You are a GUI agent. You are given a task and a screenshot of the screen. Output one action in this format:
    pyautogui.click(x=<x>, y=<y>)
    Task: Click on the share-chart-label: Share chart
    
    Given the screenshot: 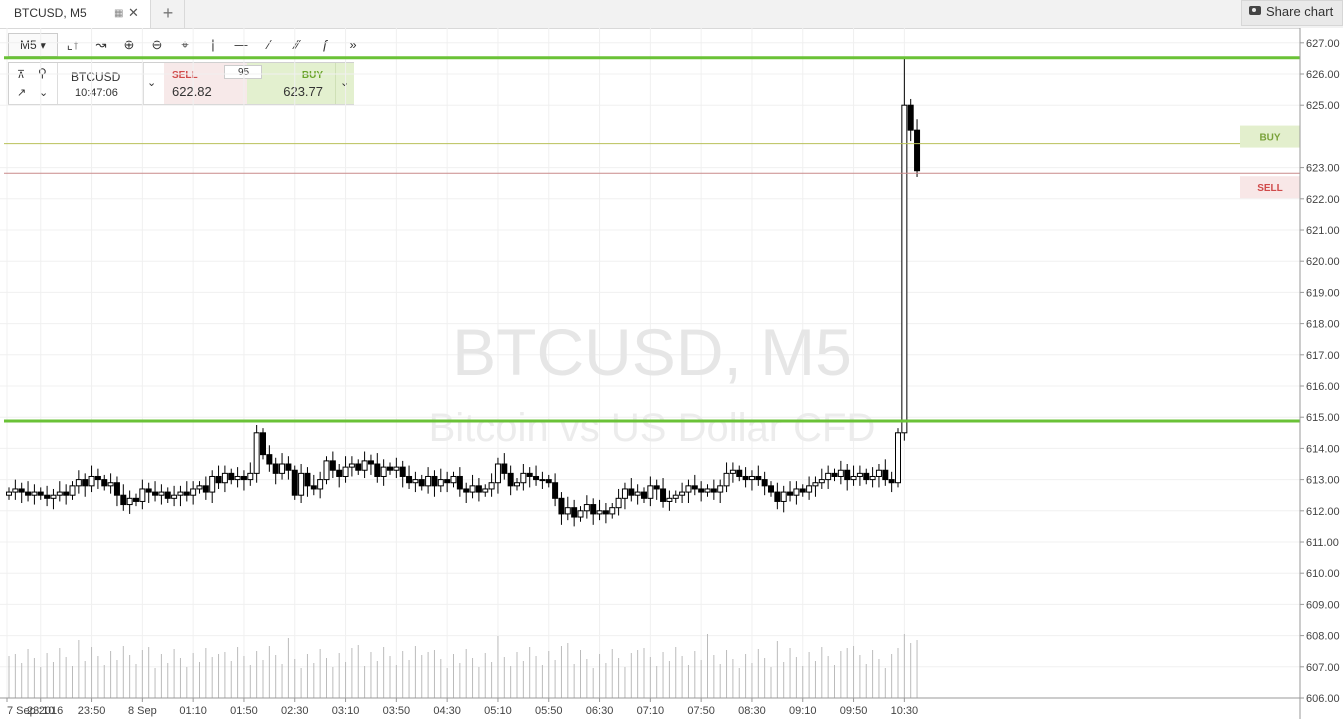 What is the action you would take?
    pyautogui.click(x=1300, y=11)
    